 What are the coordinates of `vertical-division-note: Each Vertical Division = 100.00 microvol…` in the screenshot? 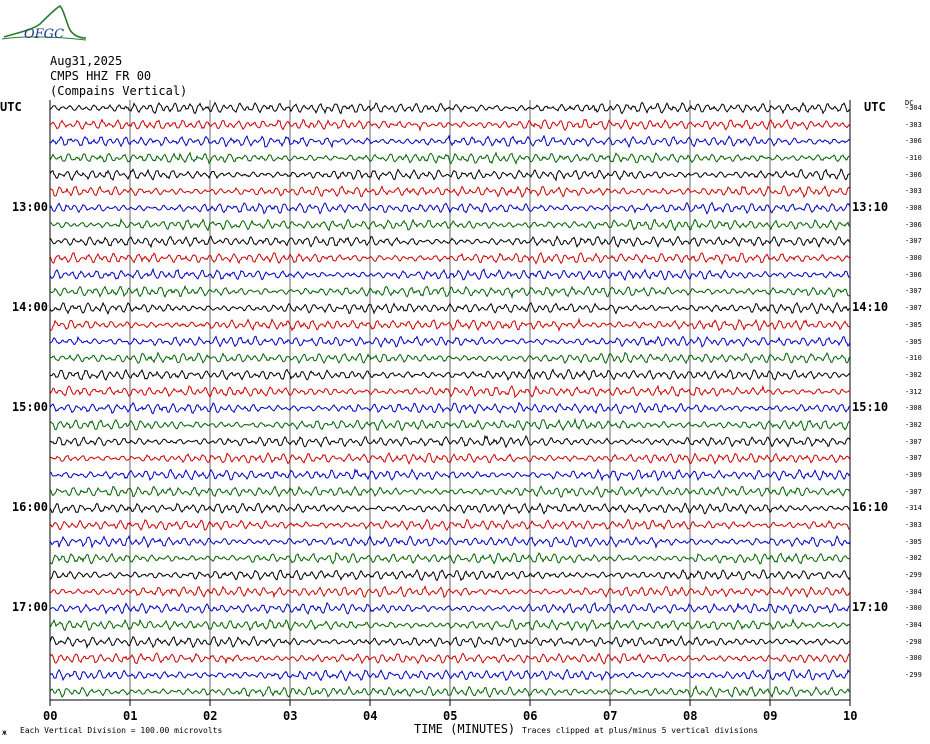 It's located at (121, 730).